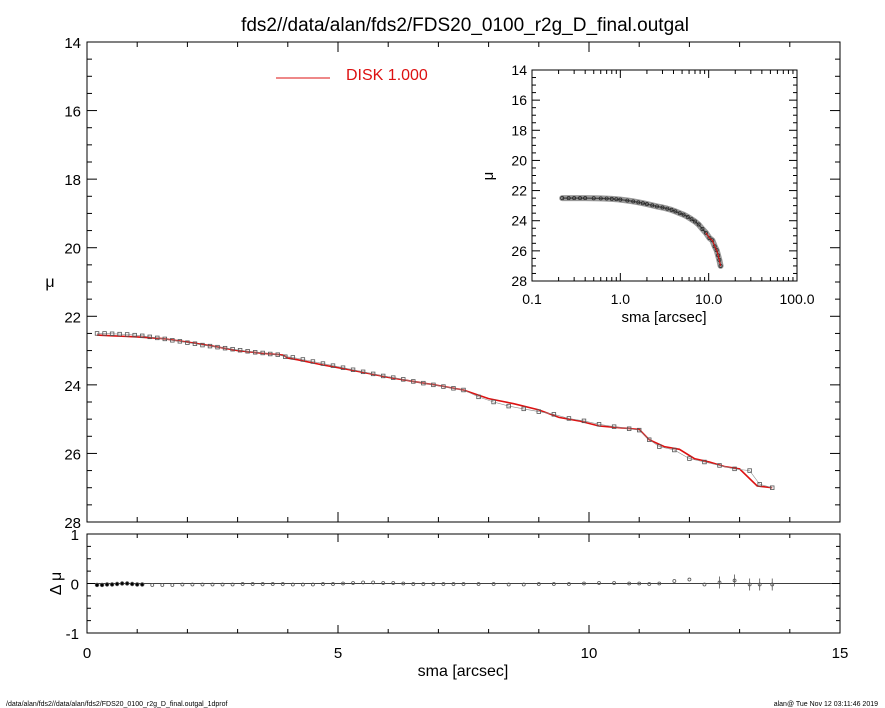 This screenshot has width=885, height=708. What do you see at coordinates (56, 583) in the screenshot?
I see `y-axis-label: Δ μ` at bounding box center [56, 583].